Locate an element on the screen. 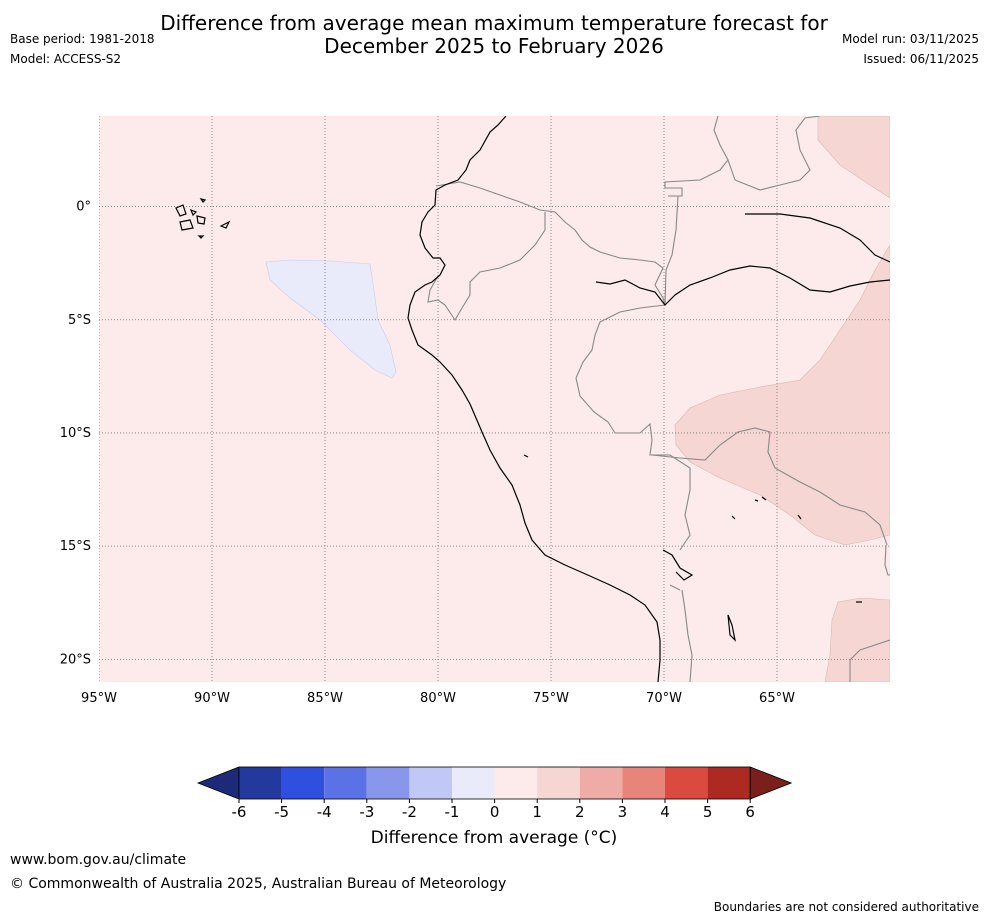  anomaly-region-southeast is located at coordinates (857, 639).